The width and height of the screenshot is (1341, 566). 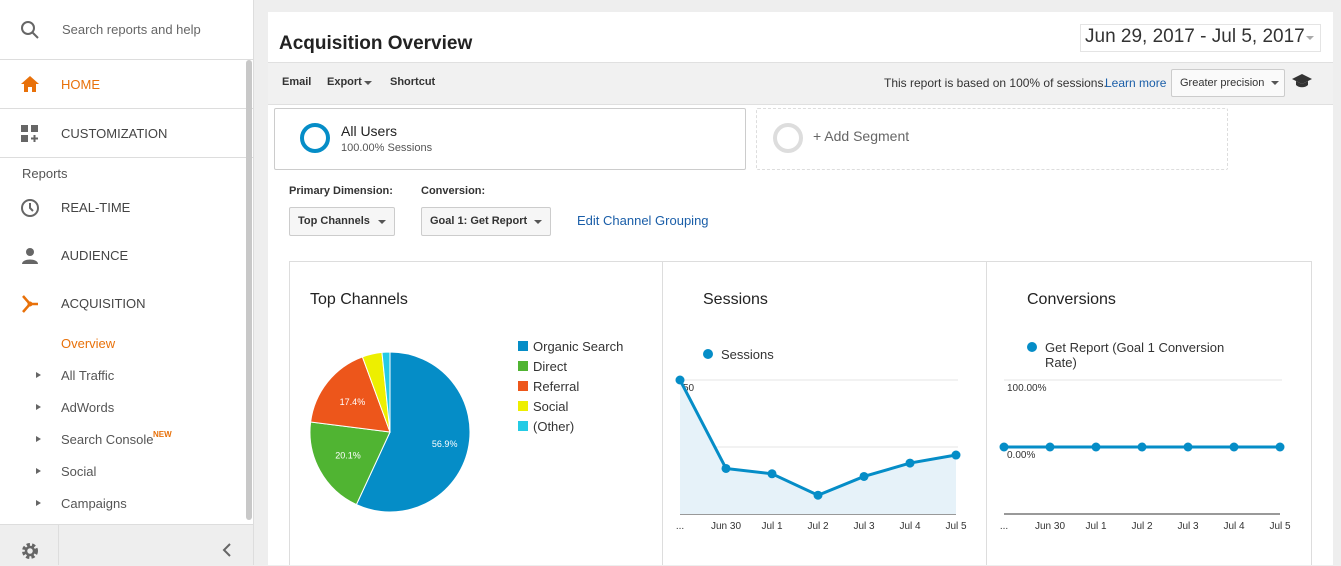 What do you see at coordinates (643, 220) in the screenshot?
I see `edit-channel-link: Edit Channel Grouping` at bounding box center [643, 220].